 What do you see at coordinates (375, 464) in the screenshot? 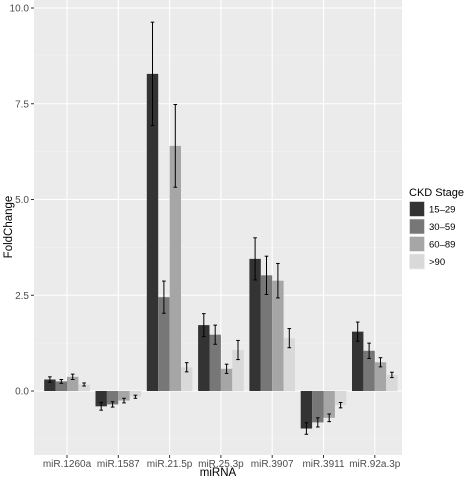
I see `x-tick-label: miR.92a.3p` at bounding box center [375, 464].